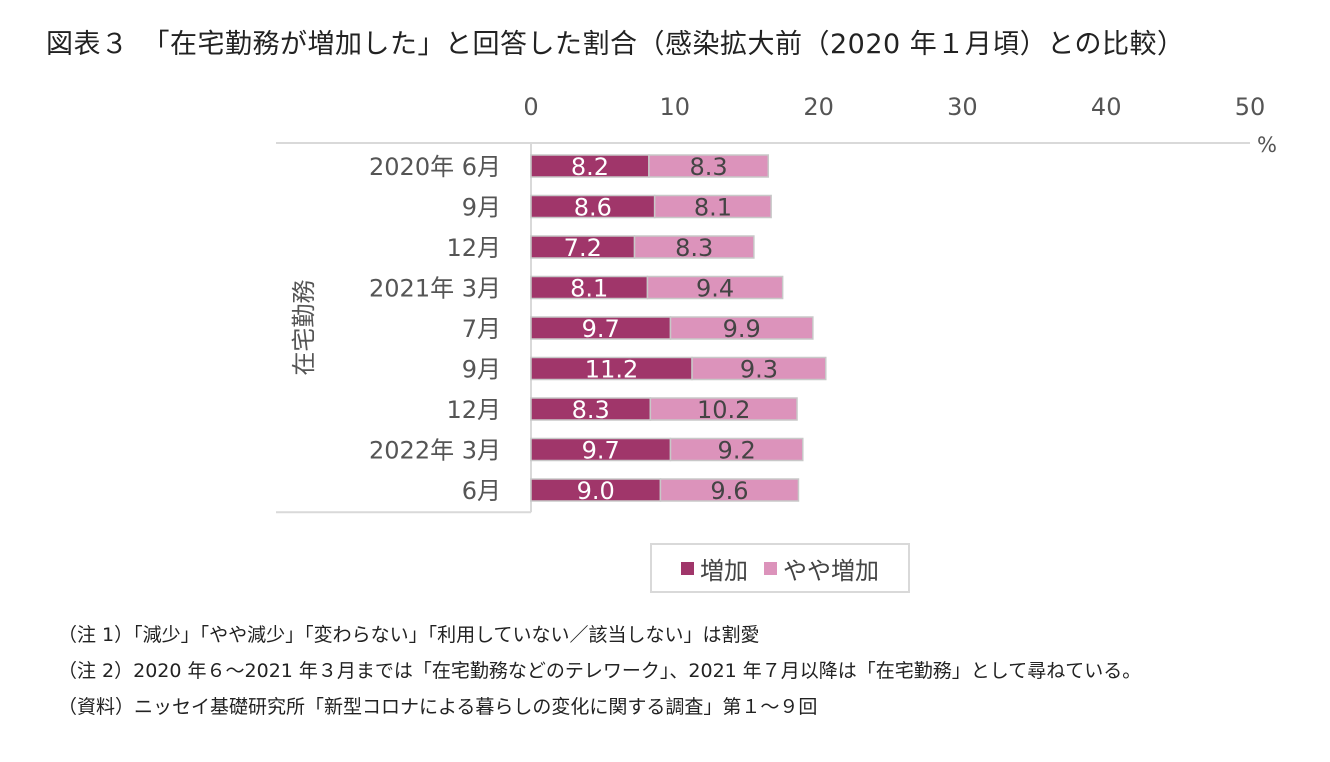 The height and width of the screenshot is (762, 1330). Describe the element at coordinates (438, 707) in the screenshot. I see `note-source: （資料）ニッセイ基礎研究所「新型コロナによる暮らしの変化に関する調査」第１～９回` at that location.